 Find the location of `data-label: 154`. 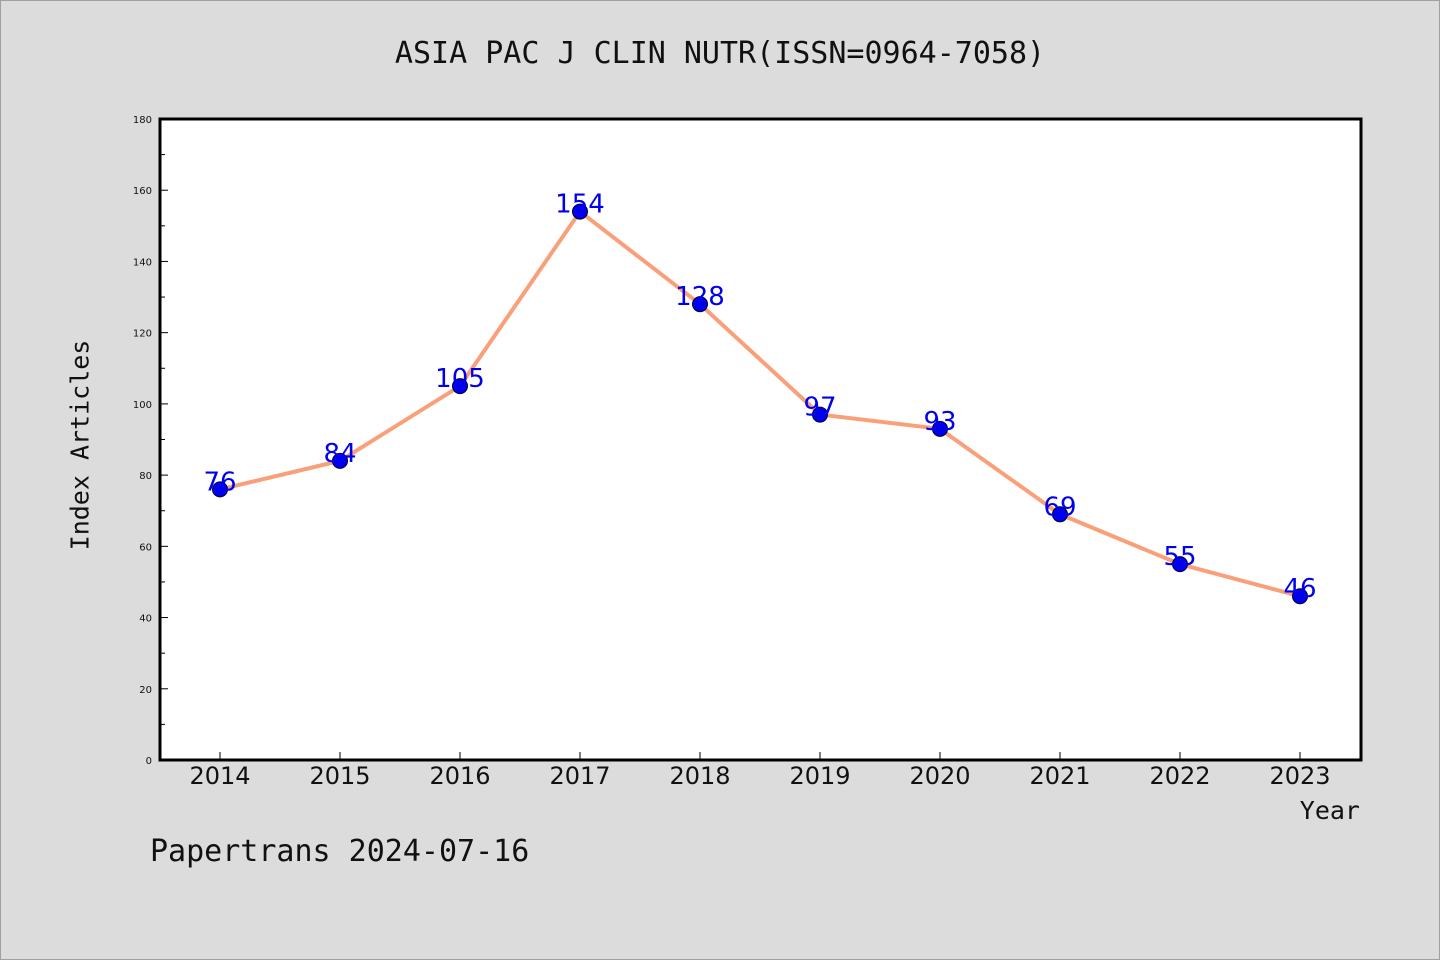

data-label: 154 is located at coordinates (580, 205).